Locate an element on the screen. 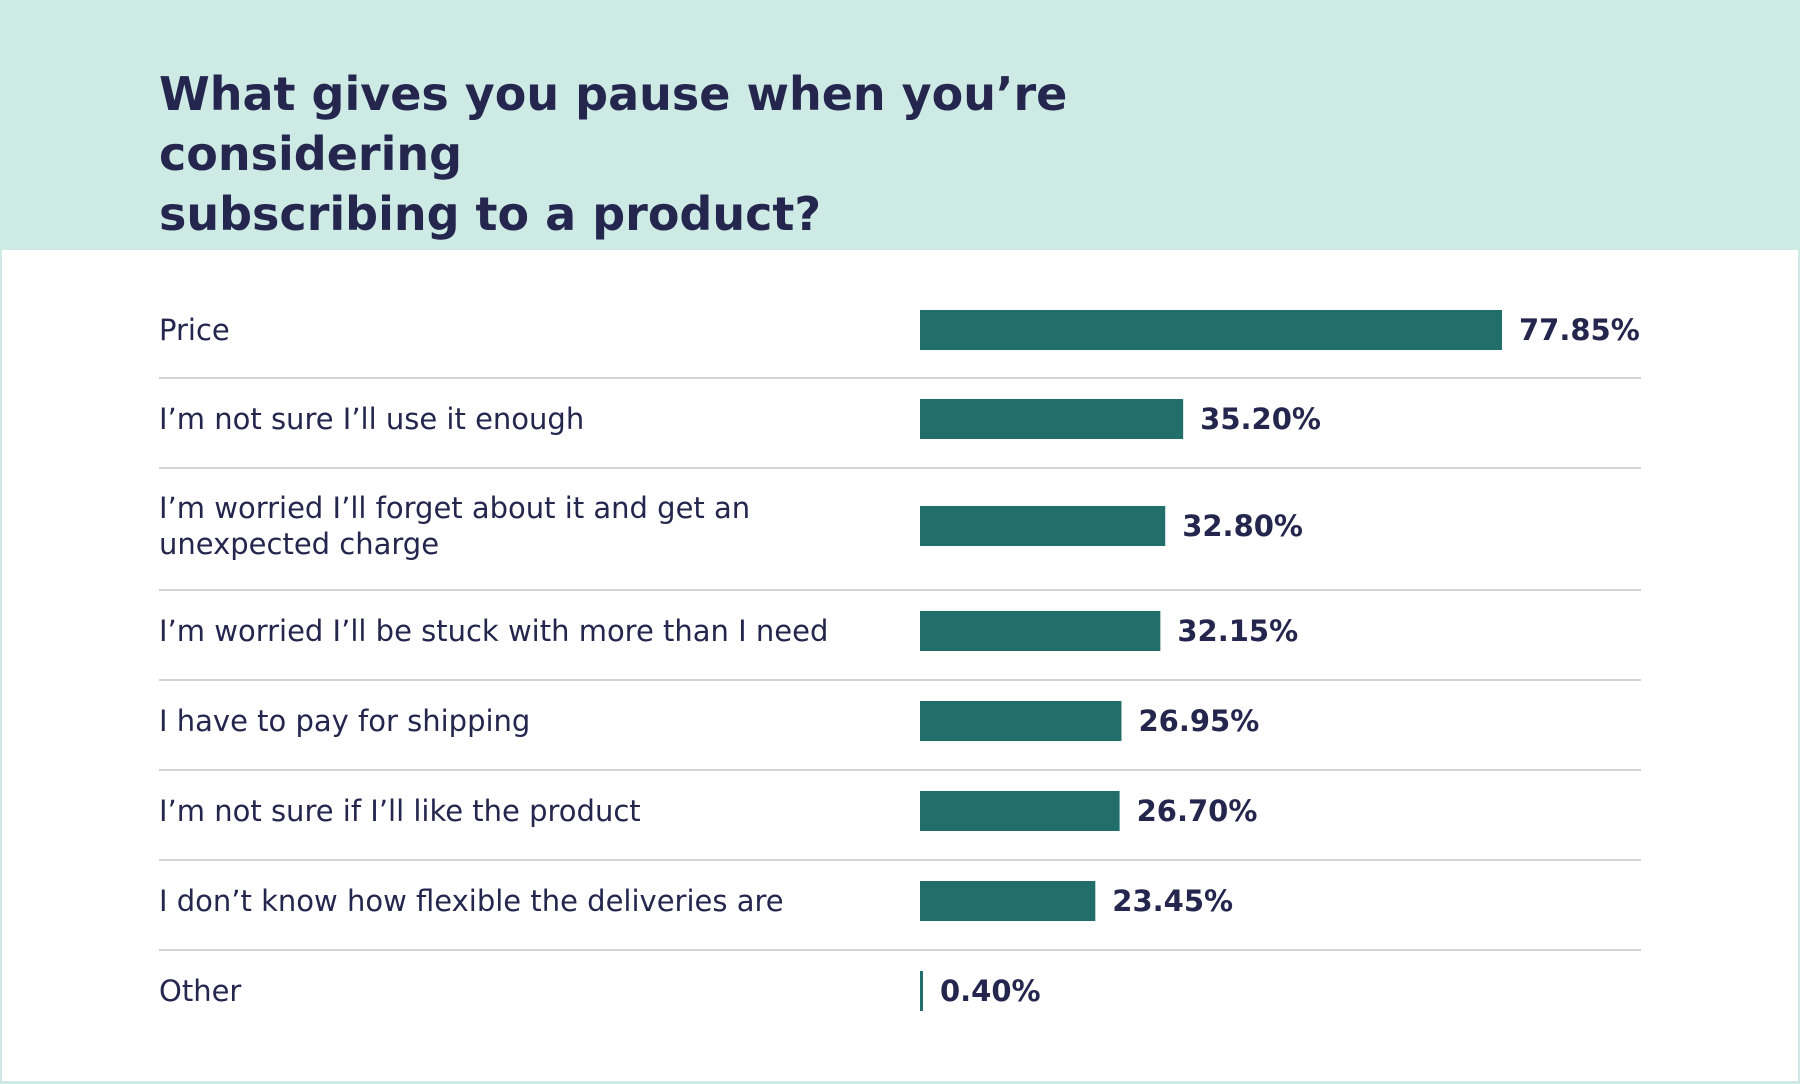  category-label: I have to pay for shipping is located at coordinates (344, 721).